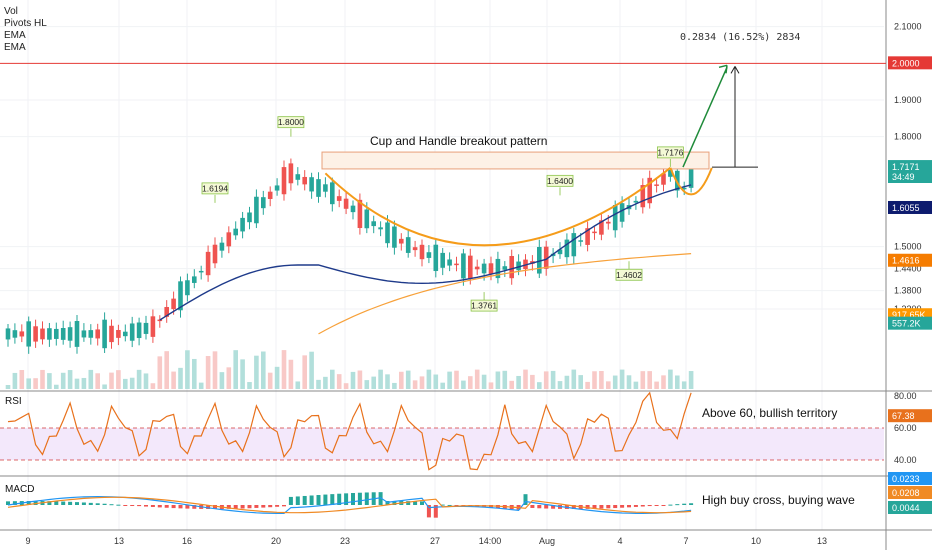 The image size is (932, 550). Describe the element at coordinates (619, 541) in the screenshot. I see `x-tick-label: 4` at that location.